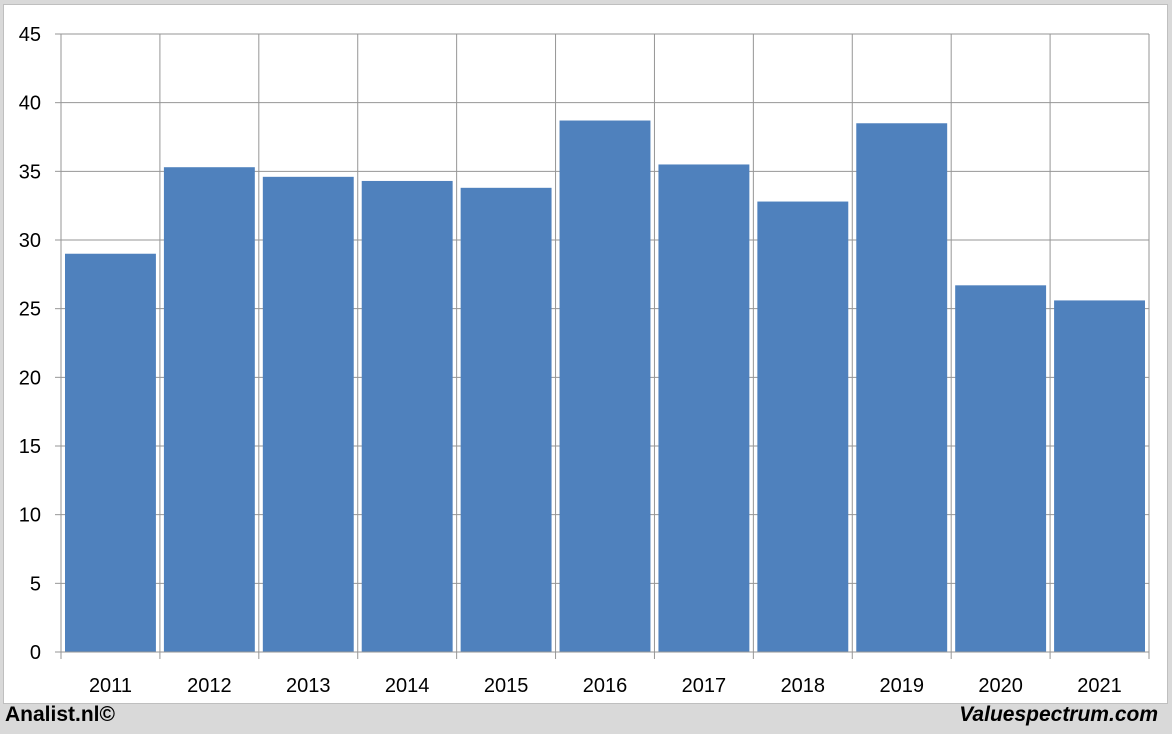 The height and width of the screenshot is (734, 1172). I want to click on y-tick-label: 0, so click(35, 653).